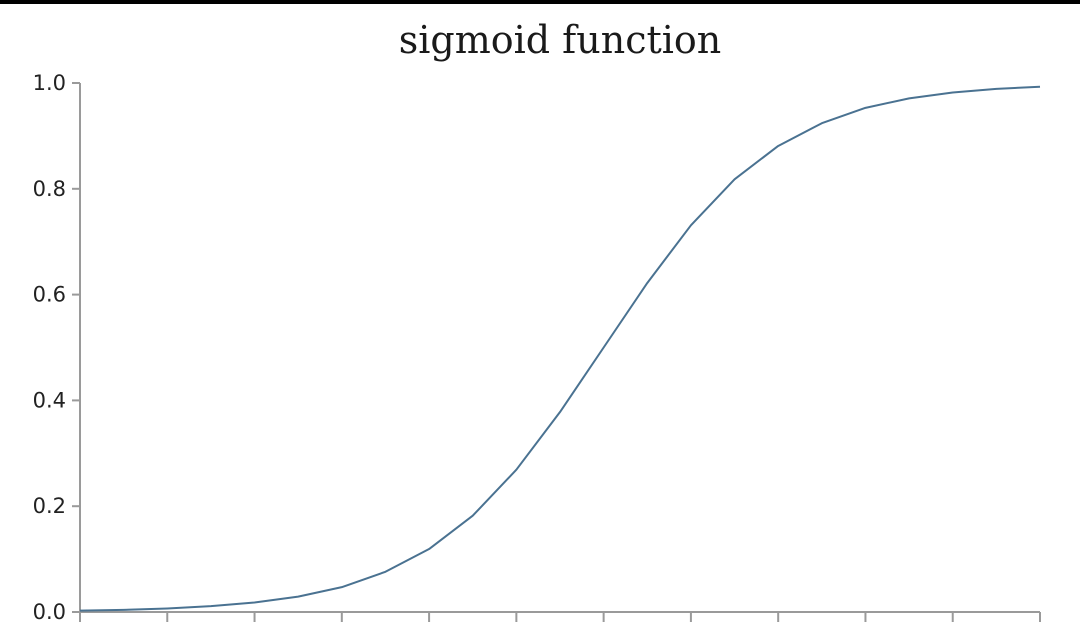 This screenshot has width=1080, height=622. What do you see at coordinates (49, 83) in the screenshot?
I see `y-tick-label: 1.0` at bounding box center [49, 83].